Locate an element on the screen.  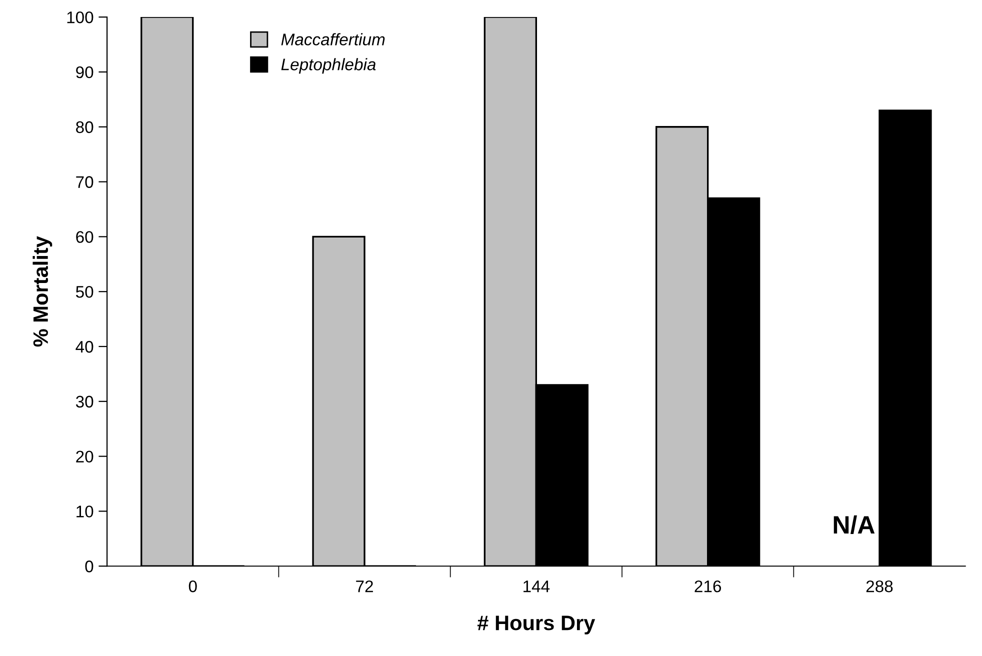
annotation: N/A is located at coordinates (854, 524).